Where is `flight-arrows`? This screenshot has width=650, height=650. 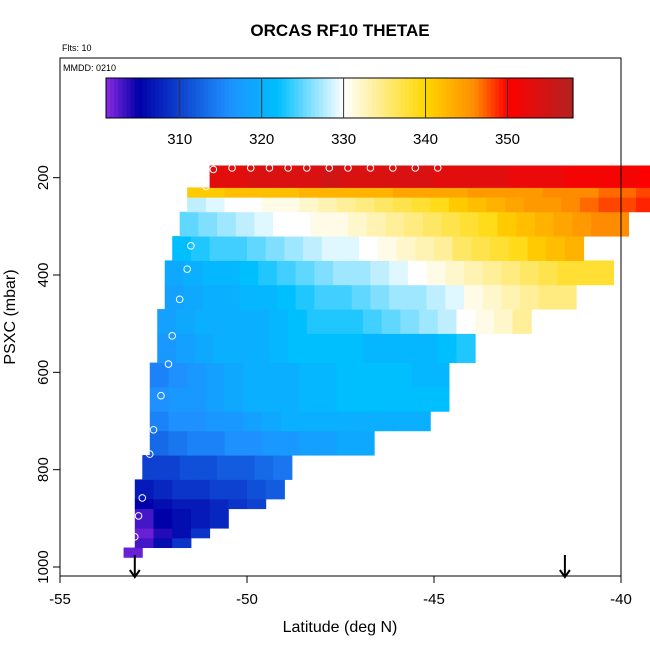
flight-arrows is located at coordinates (349, 567).